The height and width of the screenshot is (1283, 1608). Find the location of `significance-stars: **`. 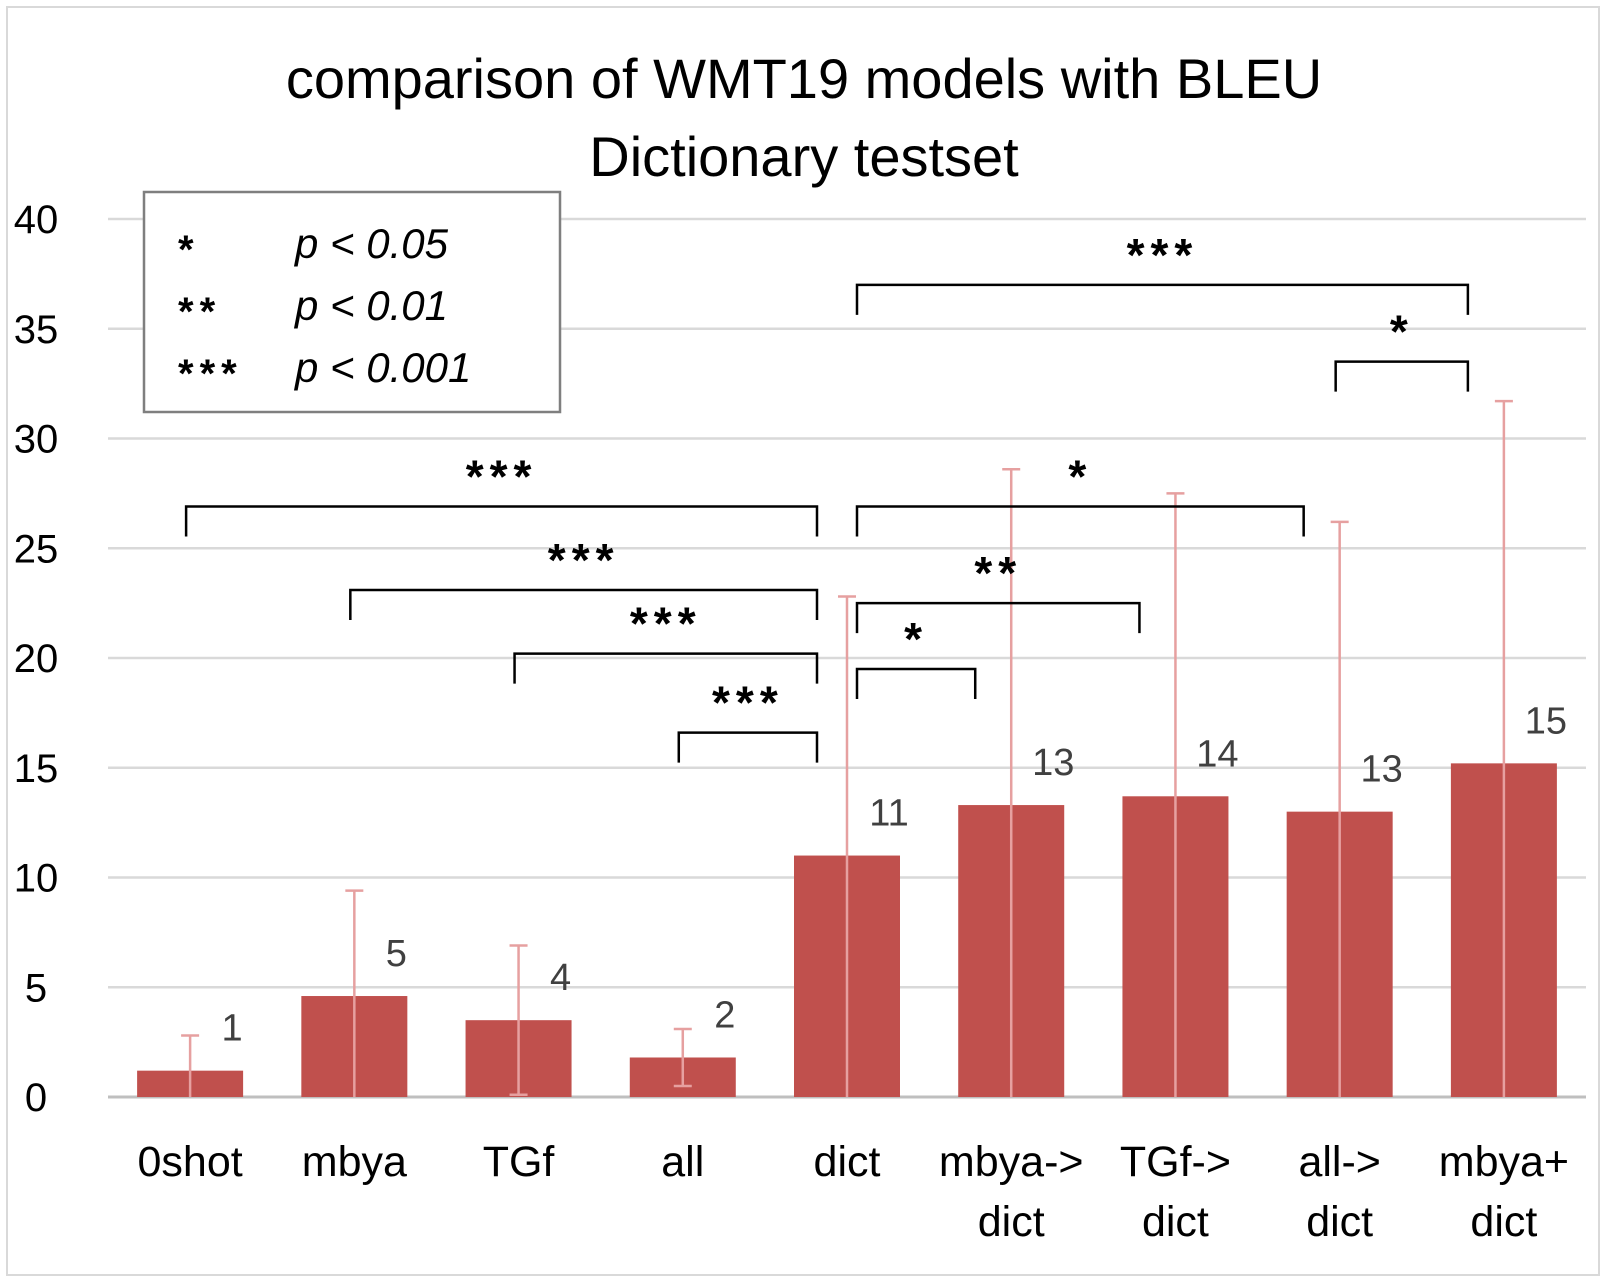

significance-stars: ** is located at coordinates (998, 573).